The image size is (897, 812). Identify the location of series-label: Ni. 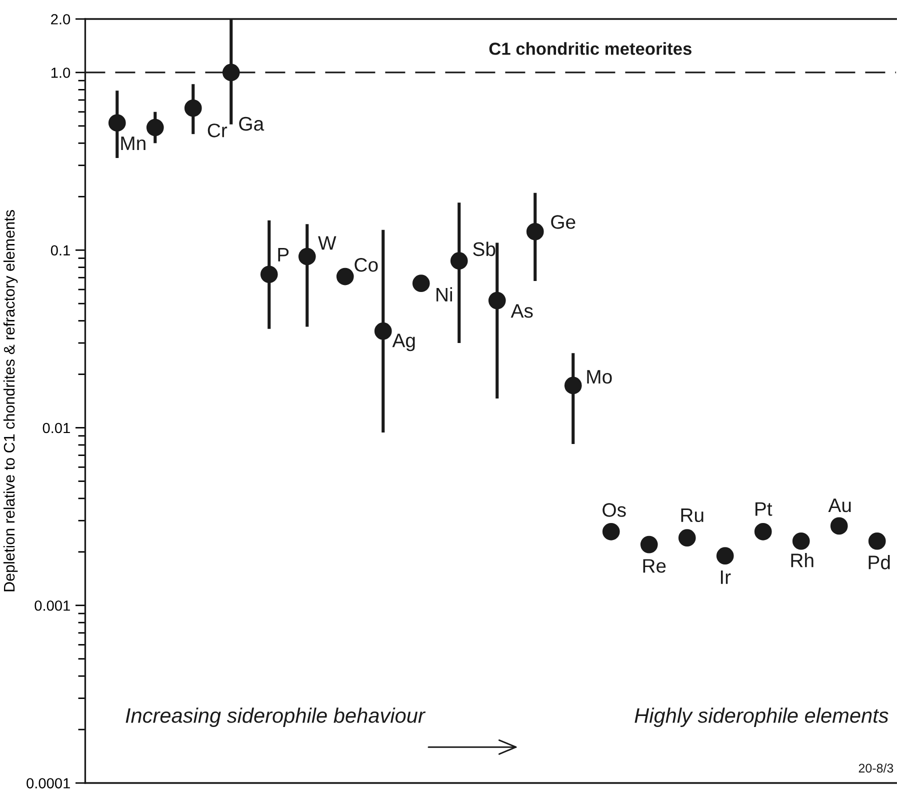
(444, 294).